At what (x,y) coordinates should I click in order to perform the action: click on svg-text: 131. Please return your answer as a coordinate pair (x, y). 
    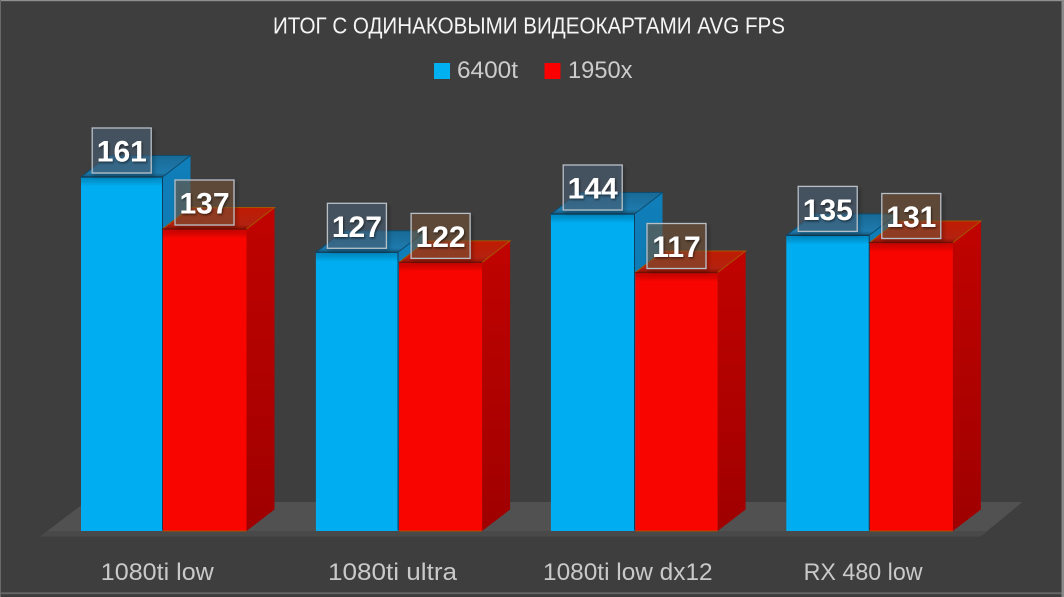
    Looking at the image, I should click on (911, 217).